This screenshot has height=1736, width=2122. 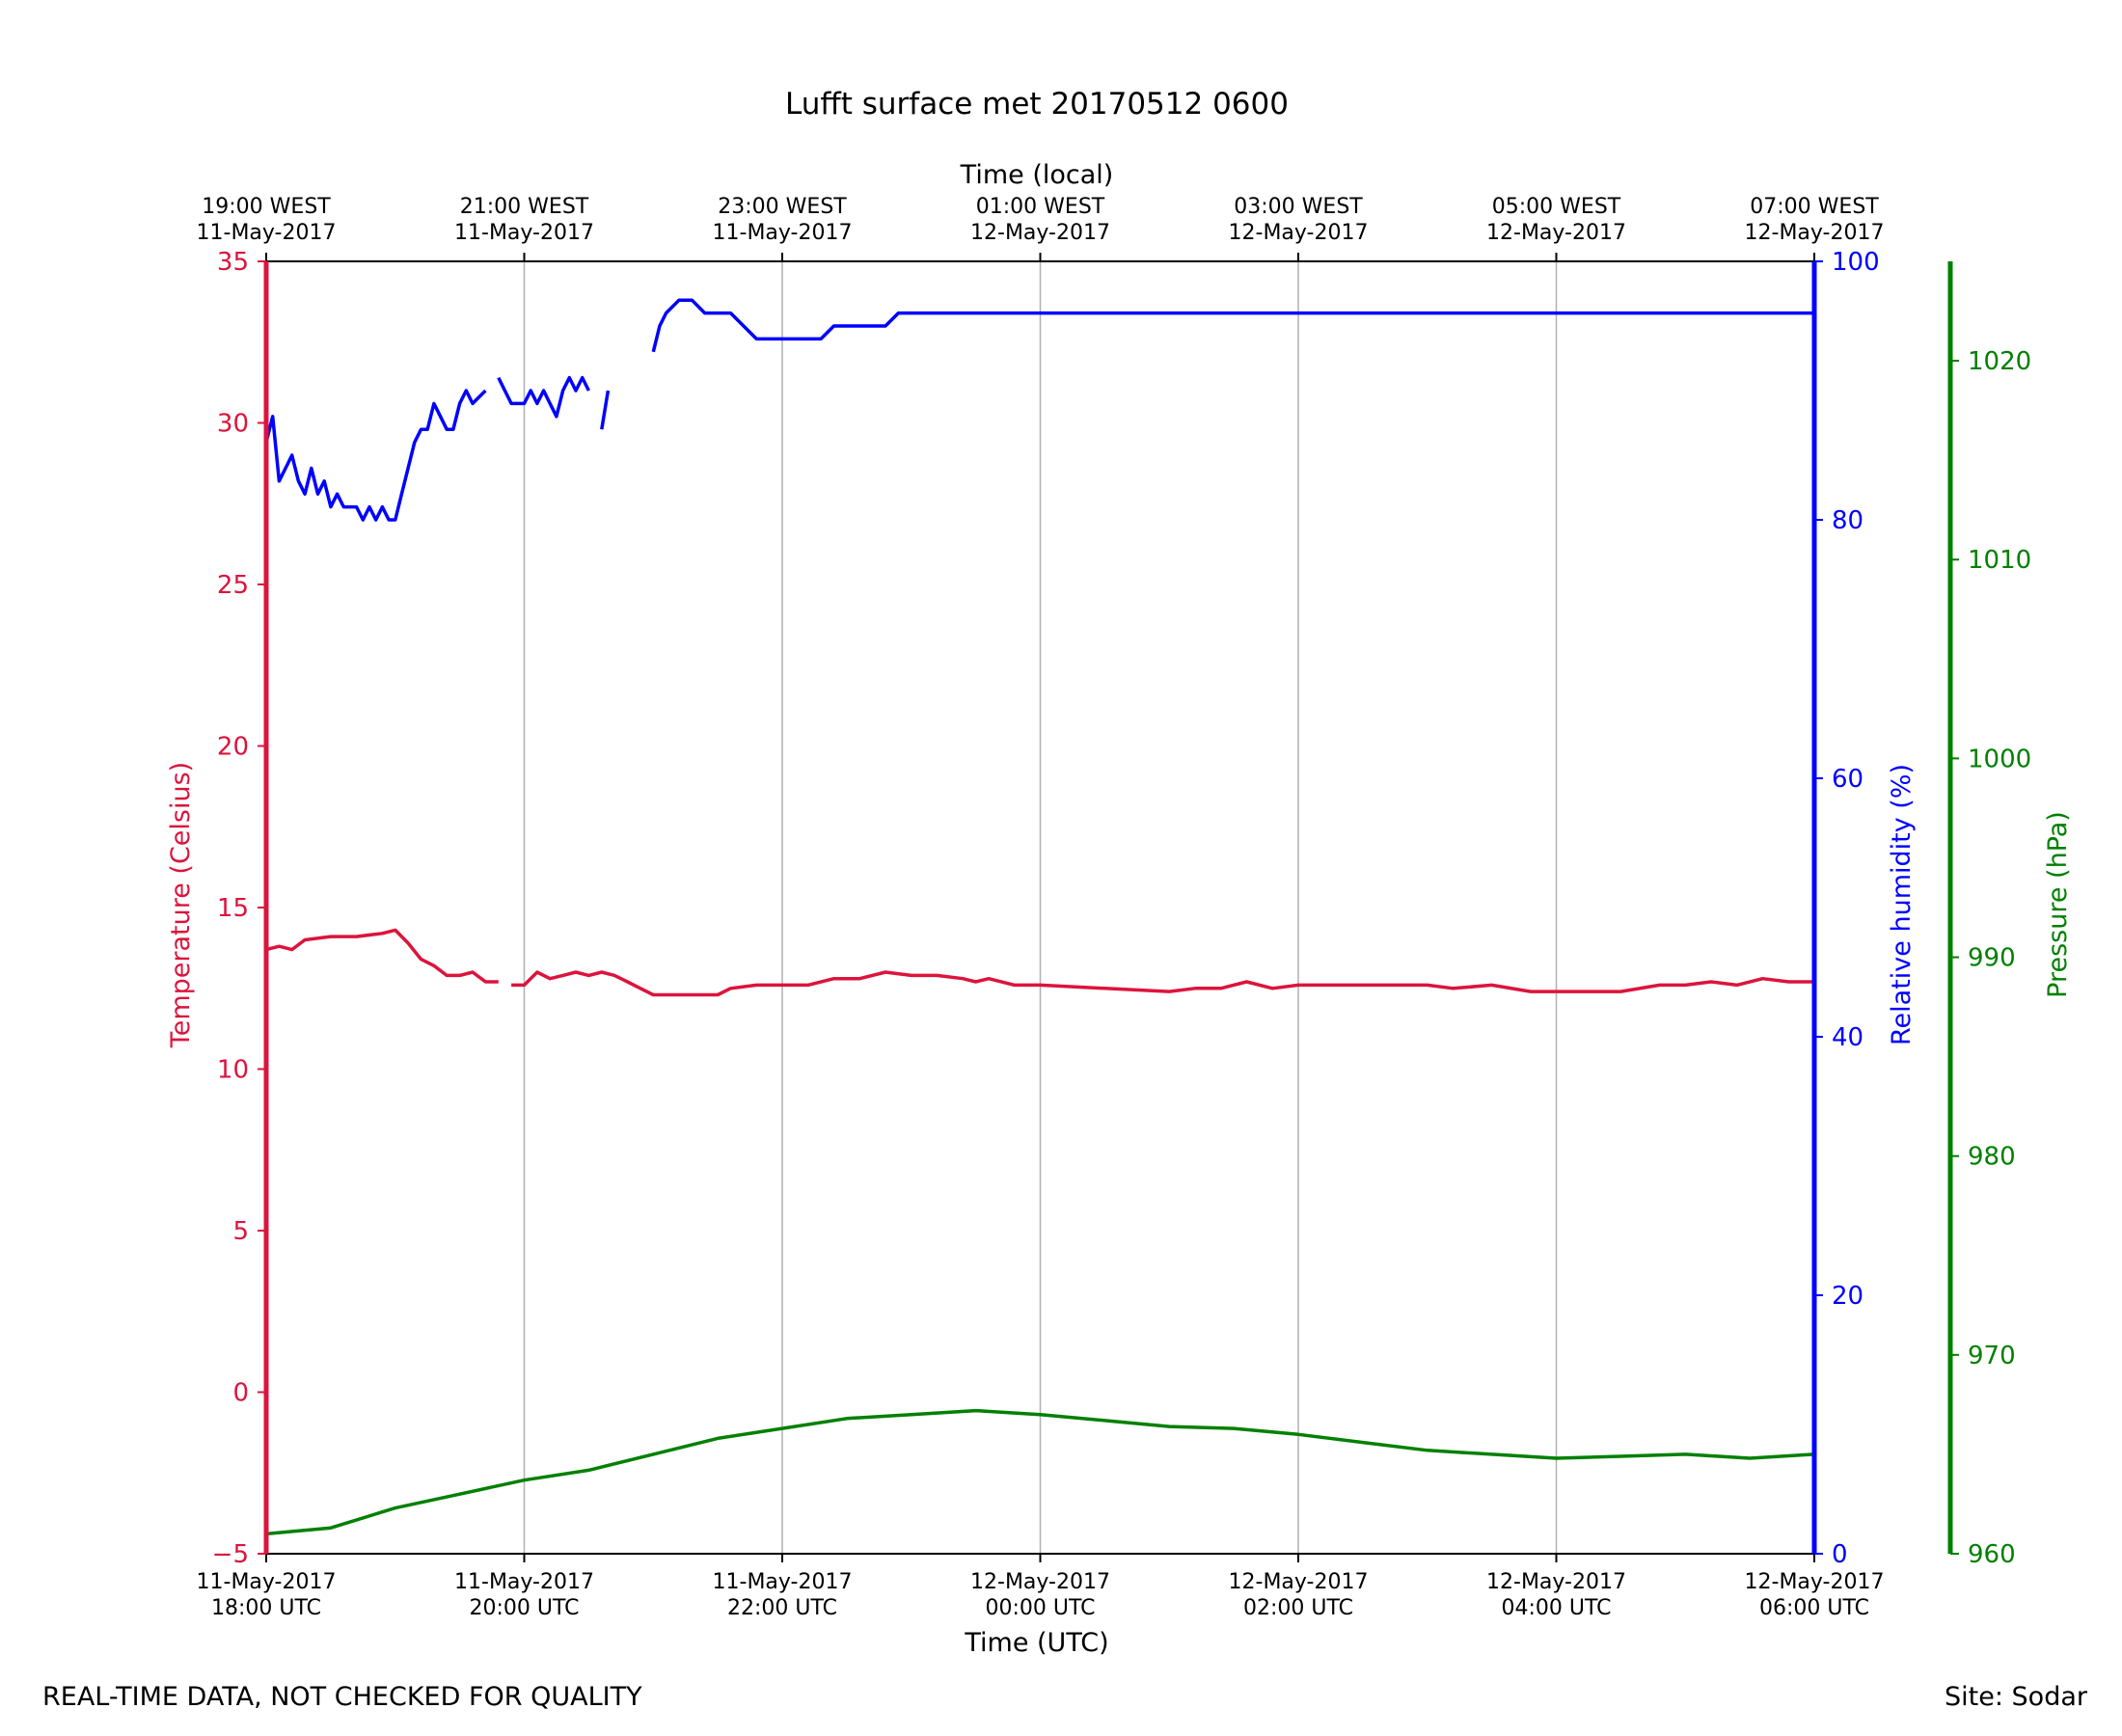 I want to click on bottom-tick-time: 04:00 UTC, so click(x=1556, y=1608).